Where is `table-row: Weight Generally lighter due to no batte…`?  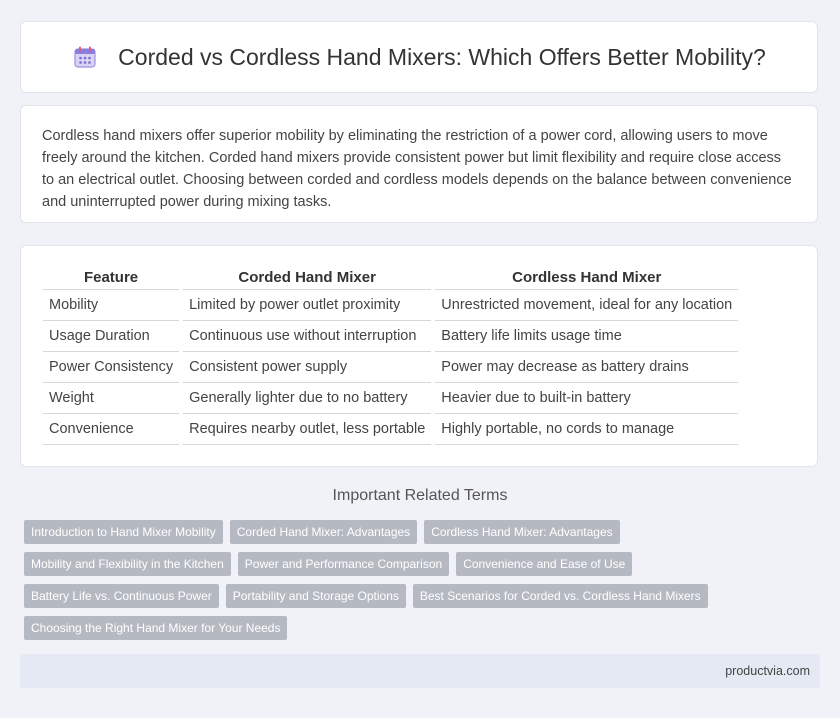 table-row: Weight Generally lighter due to no batte… is located at coordinates (391, 398).